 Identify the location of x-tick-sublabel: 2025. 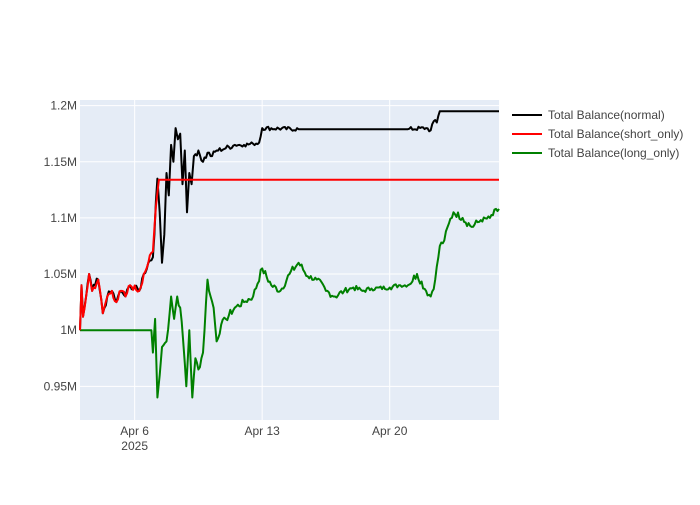
(134, 446).